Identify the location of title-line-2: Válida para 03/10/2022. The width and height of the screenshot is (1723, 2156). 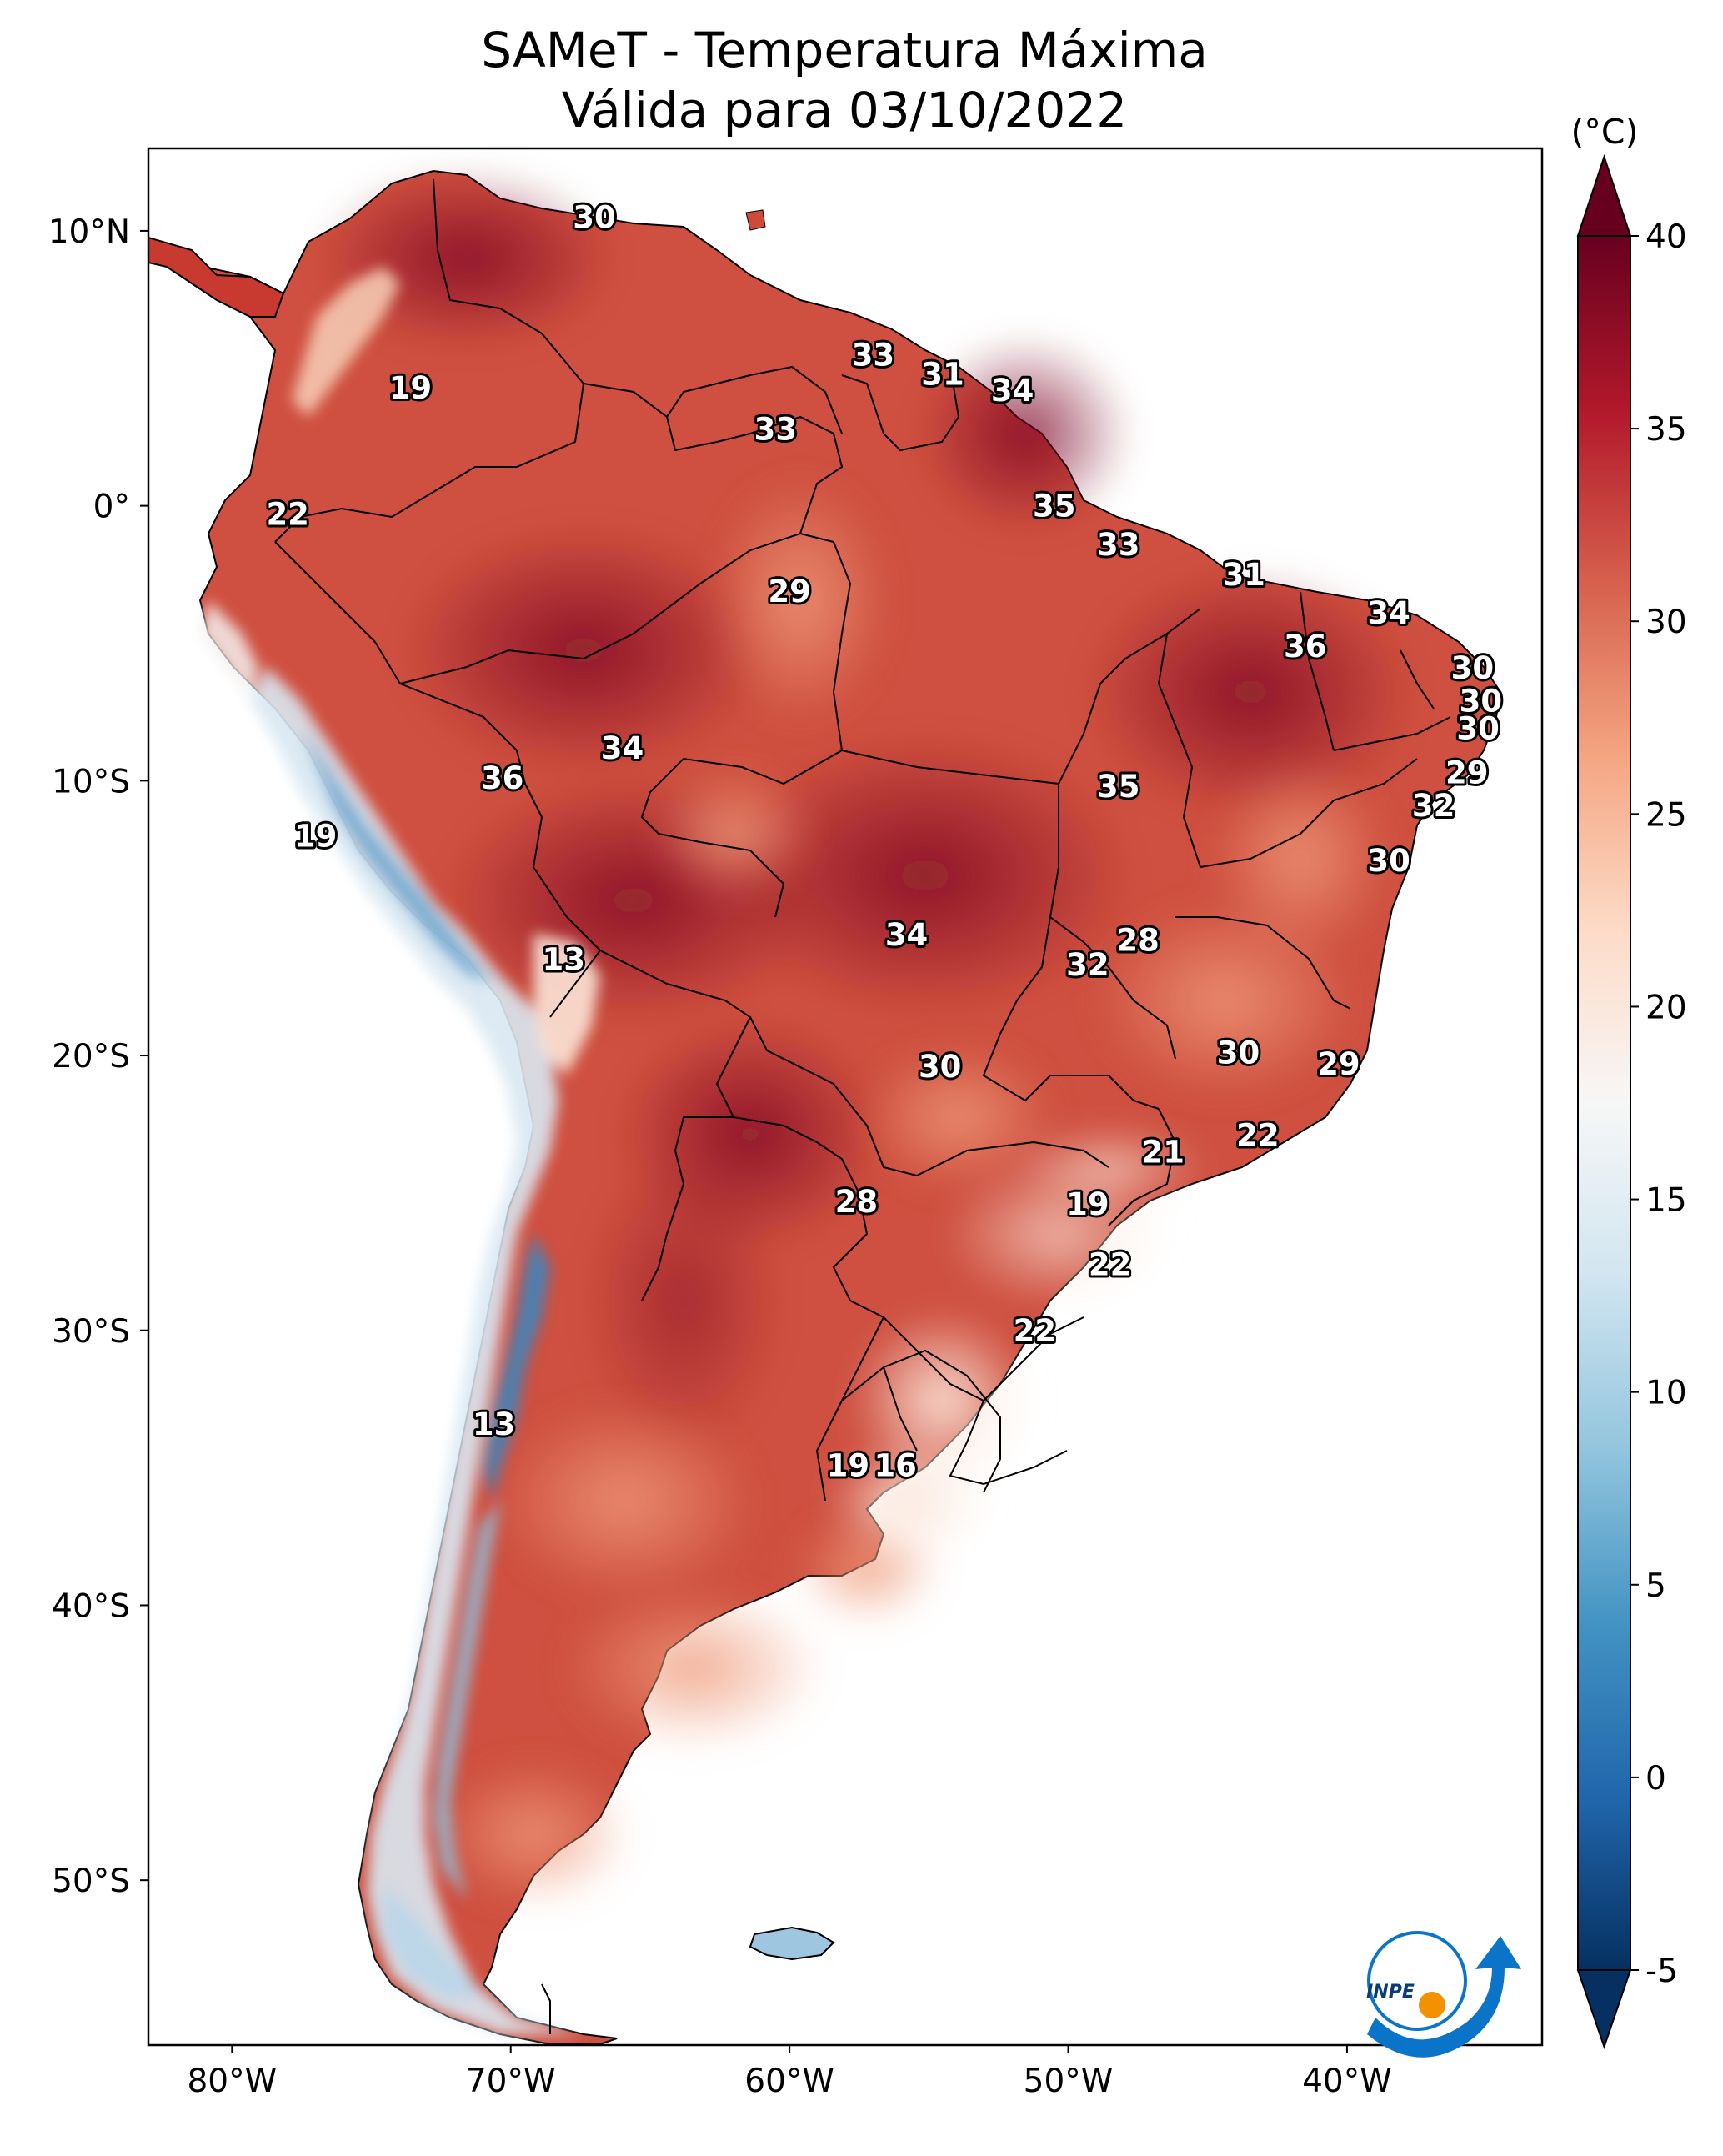
(844, 110).